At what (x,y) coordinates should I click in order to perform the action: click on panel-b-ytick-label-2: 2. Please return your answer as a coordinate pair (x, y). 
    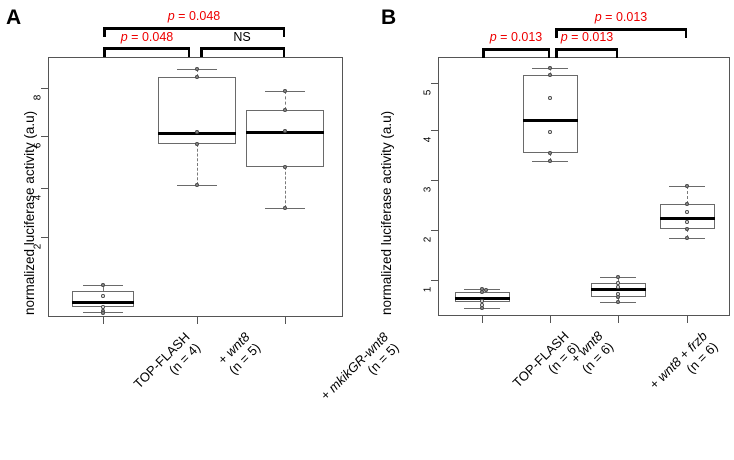
    Looking at the image, I should click on (428, 239).